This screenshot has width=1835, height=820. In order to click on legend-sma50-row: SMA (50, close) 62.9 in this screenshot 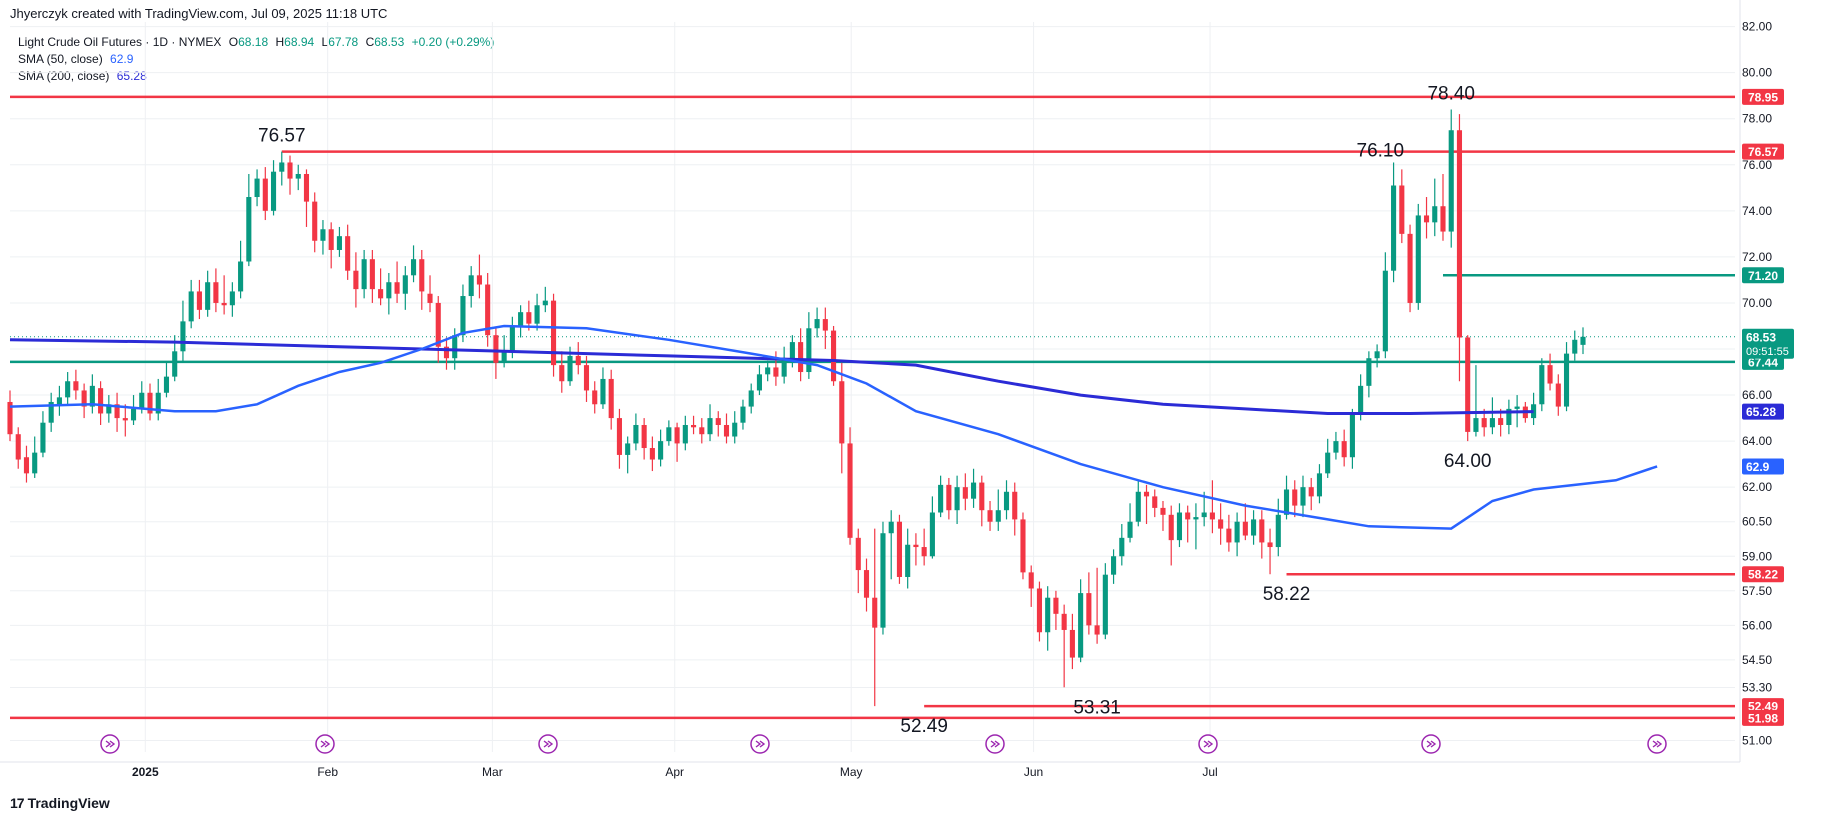, I will do `click(256, 59)`.